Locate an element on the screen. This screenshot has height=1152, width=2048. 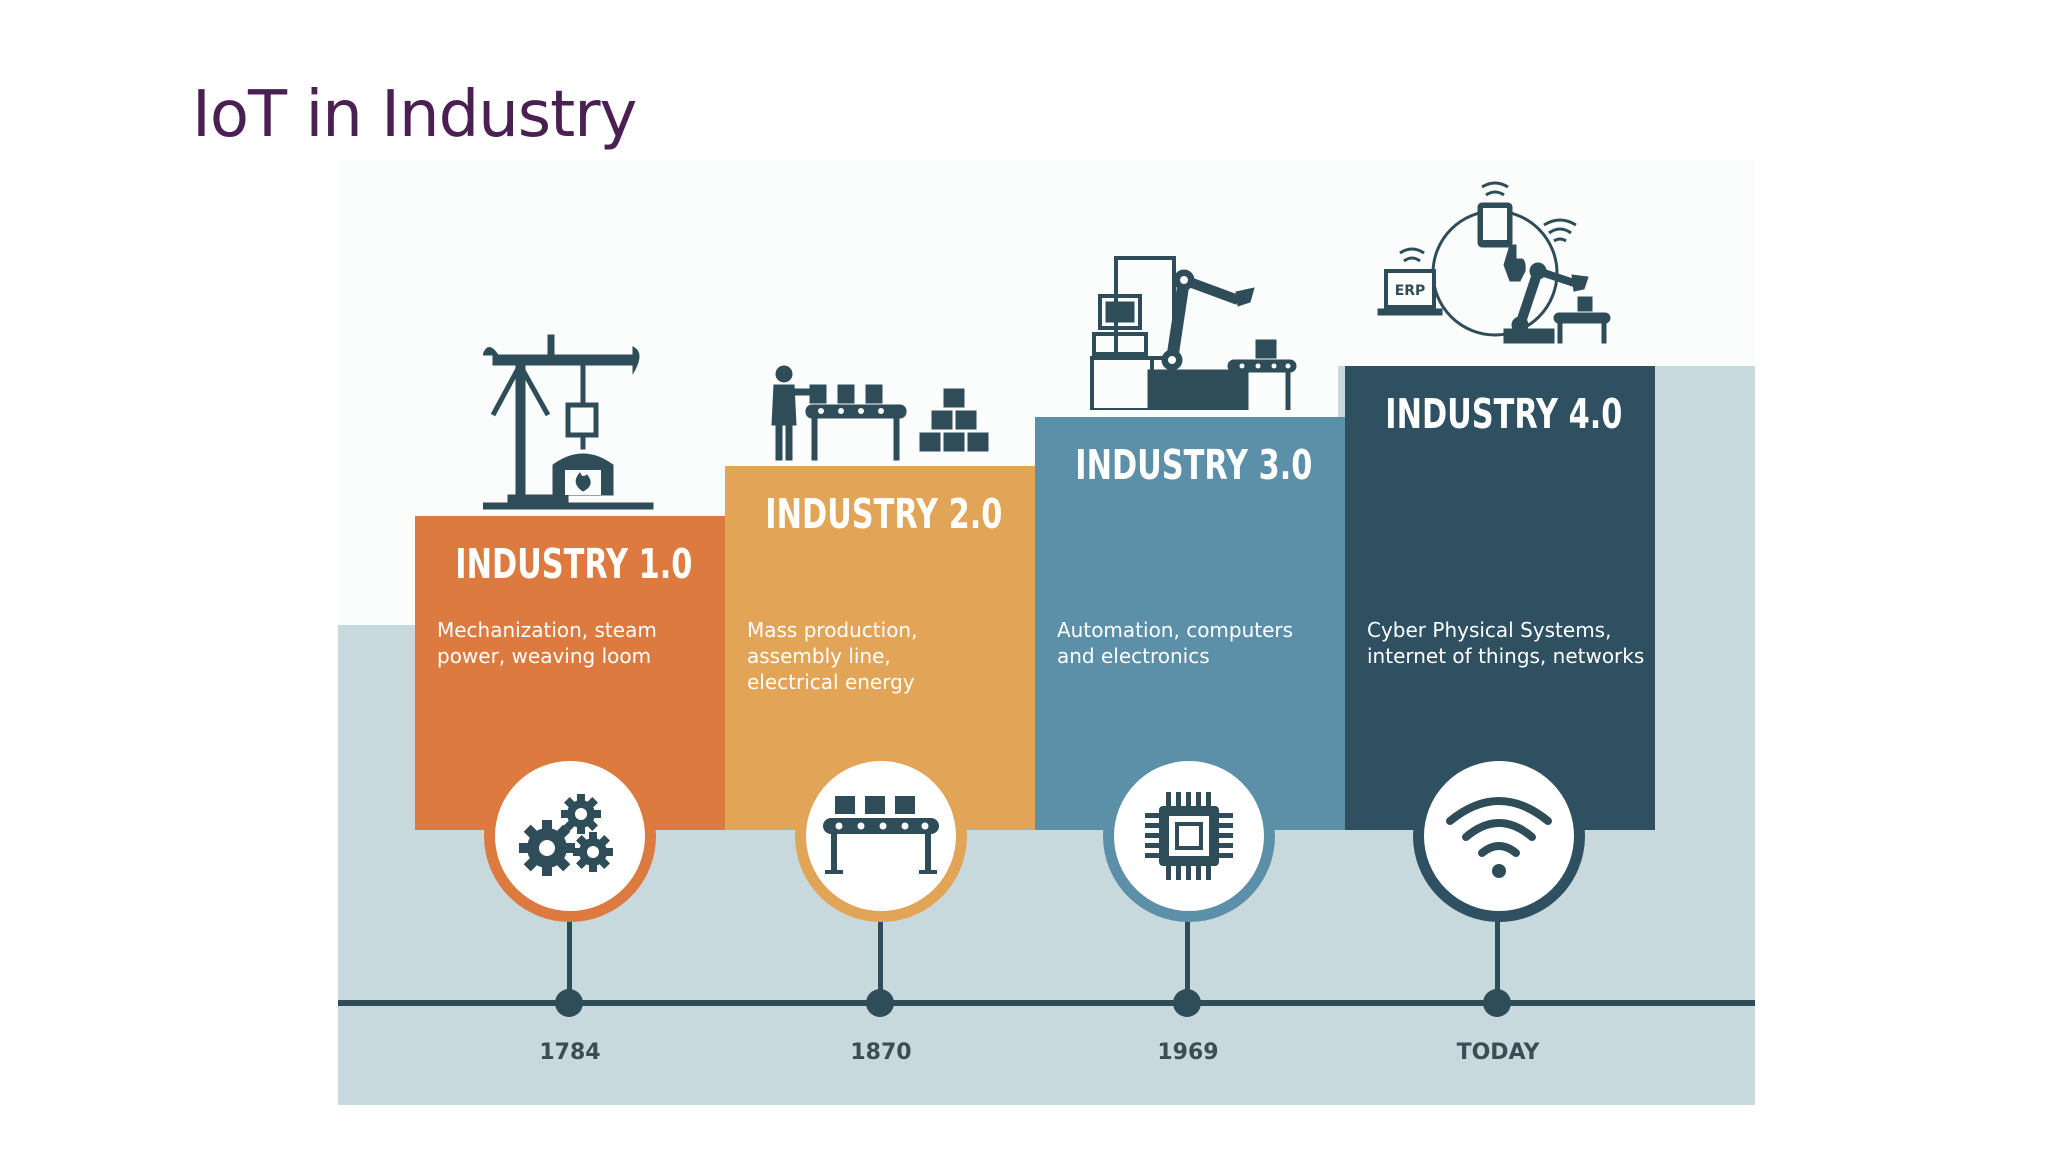
oil-pump-furnace-illustration is located at coordinates (568, 422).